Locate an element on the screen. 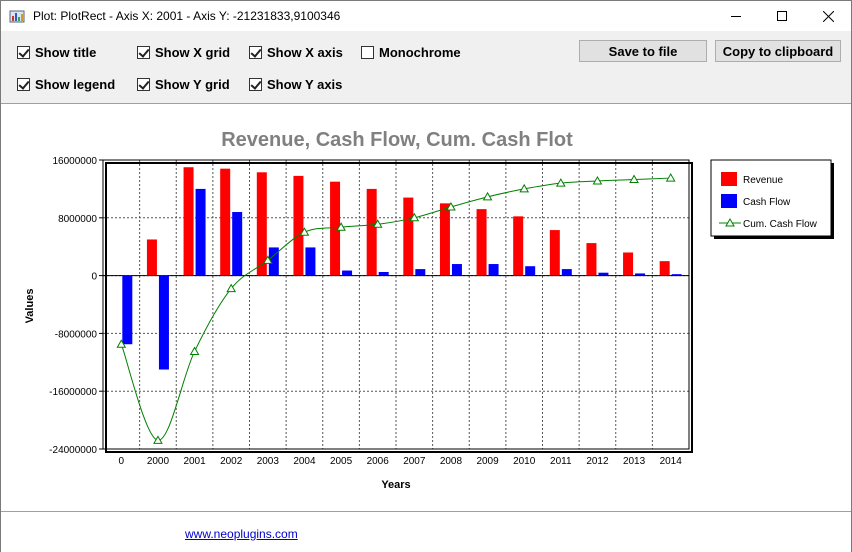  x-tick-label: 2012 is located at coordinates (597, 461).